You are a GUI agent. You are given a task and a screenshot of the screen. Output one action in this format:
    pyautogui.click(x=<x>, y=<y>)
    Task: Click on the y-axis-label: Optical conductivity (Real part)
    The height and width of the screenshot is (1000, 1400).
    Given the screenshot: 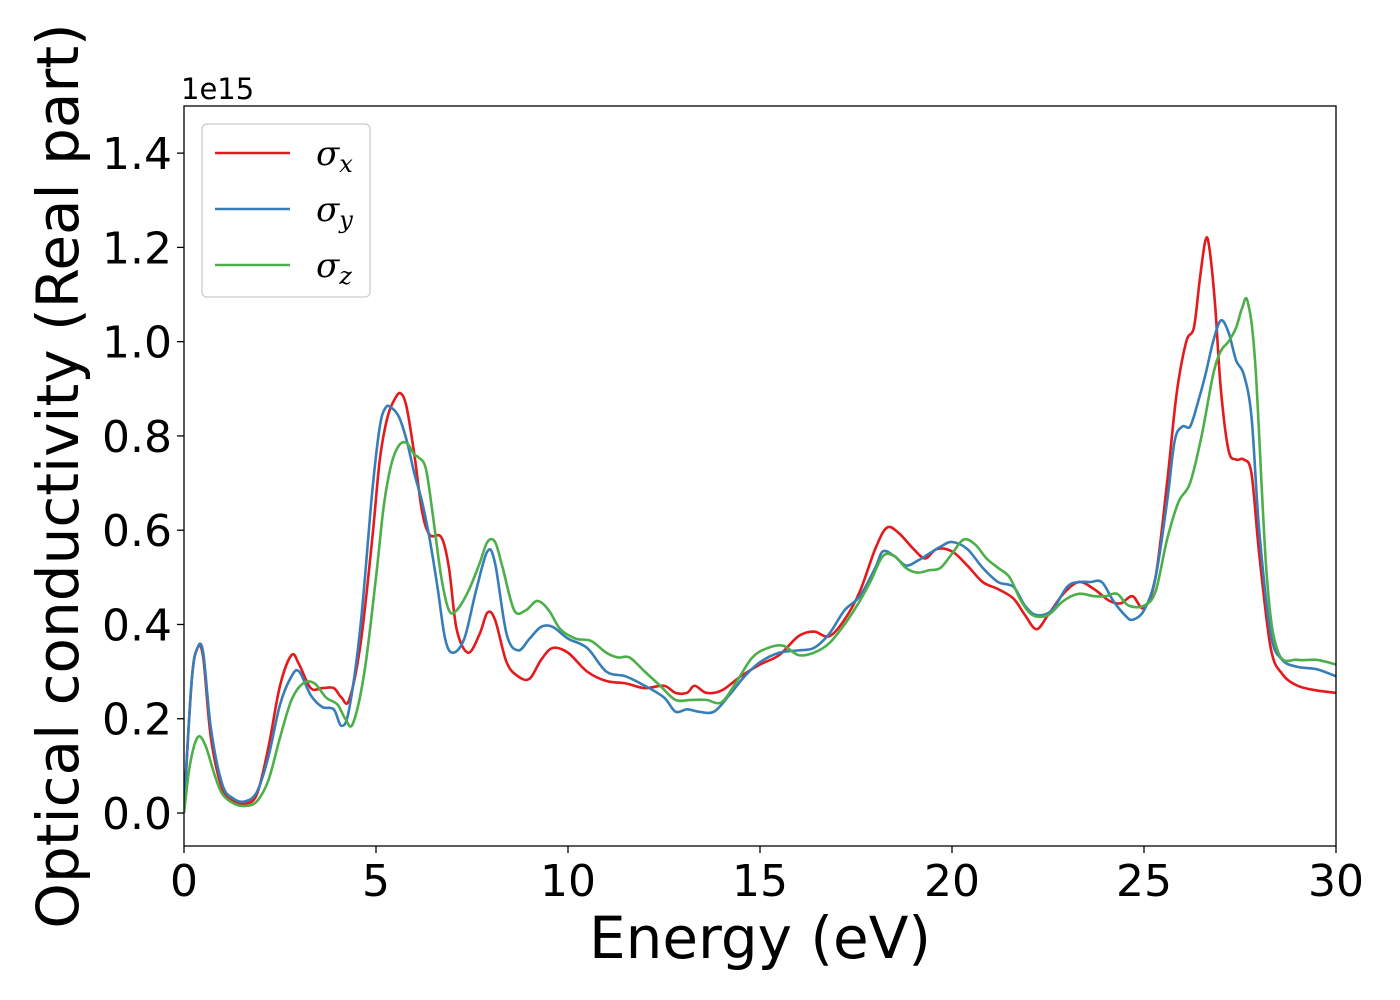 What is the action you would take?
    pyautogui.click(x=58, y=475)
    